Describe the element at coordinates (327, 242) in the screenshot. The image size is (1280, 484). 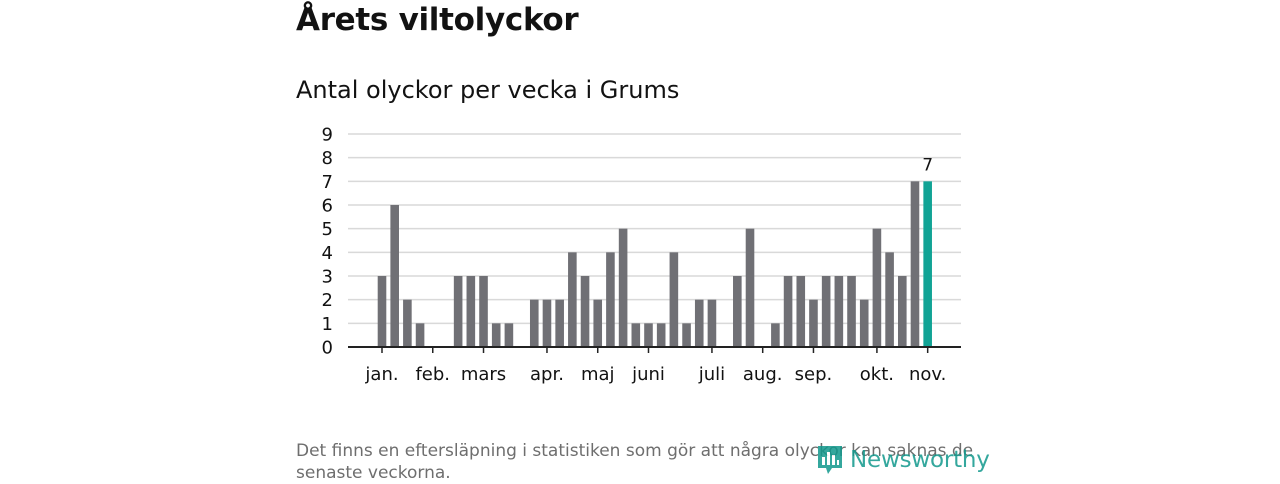
I see `y-axis-ticks: 0 1 23 4 56 7 89` at that location.